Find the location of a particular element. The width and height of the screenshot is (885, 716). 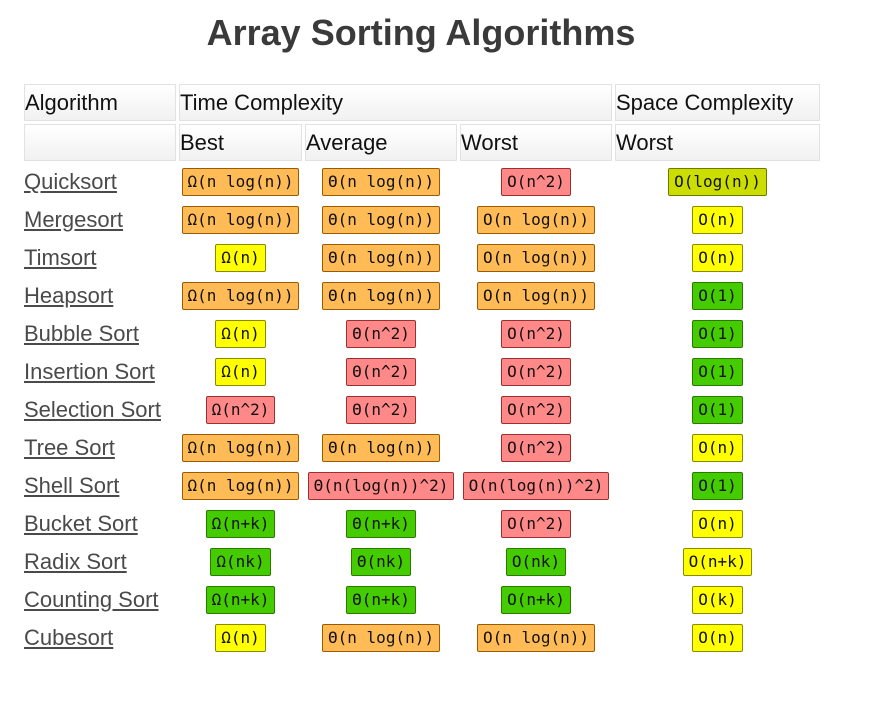

header-empty is located at coordinates (100, 142).